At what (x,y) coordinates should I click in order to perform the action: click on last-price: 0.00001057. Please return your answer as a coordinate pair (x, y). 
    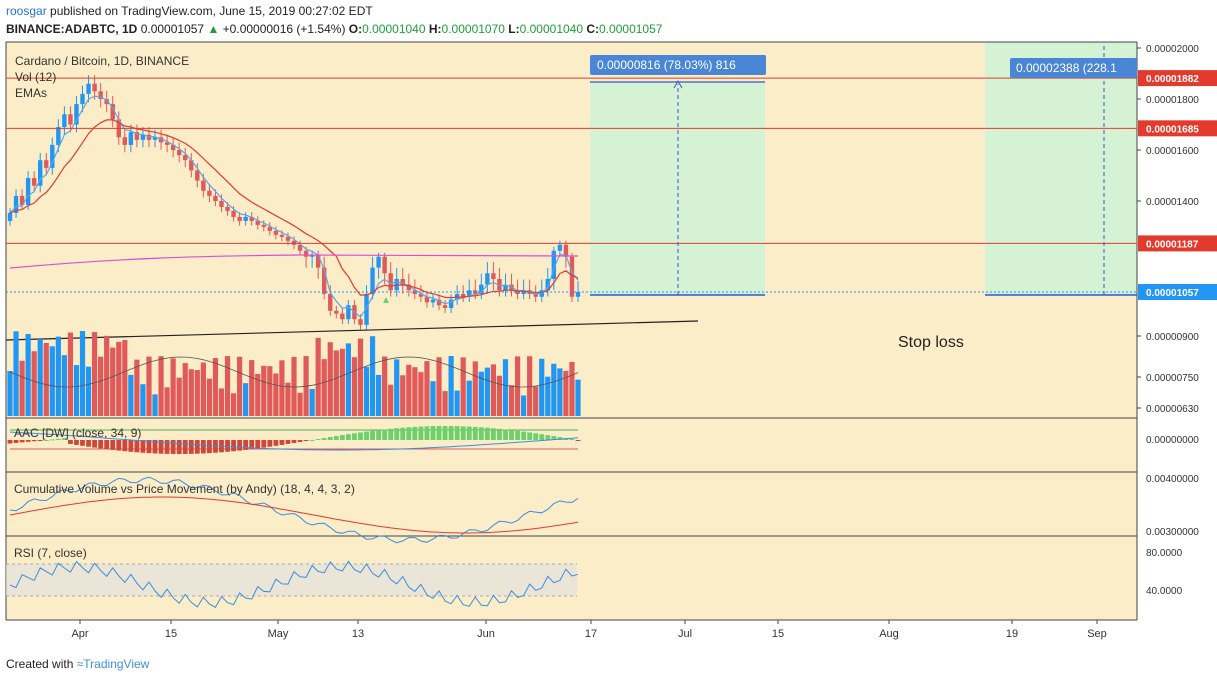
    Looking at the image, I should click on (172, 29).